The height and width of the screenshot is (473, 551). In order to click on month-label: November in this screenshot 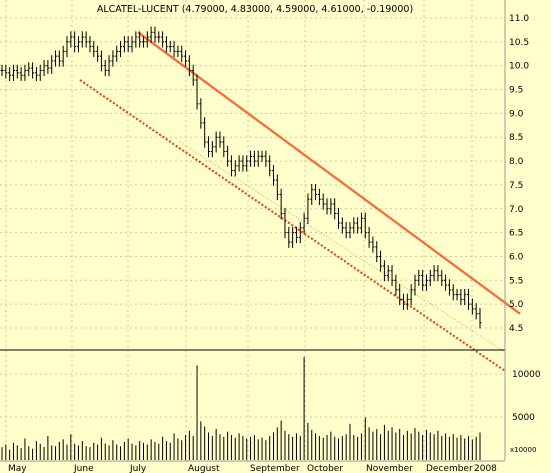, I will do `click(389, 468)`.